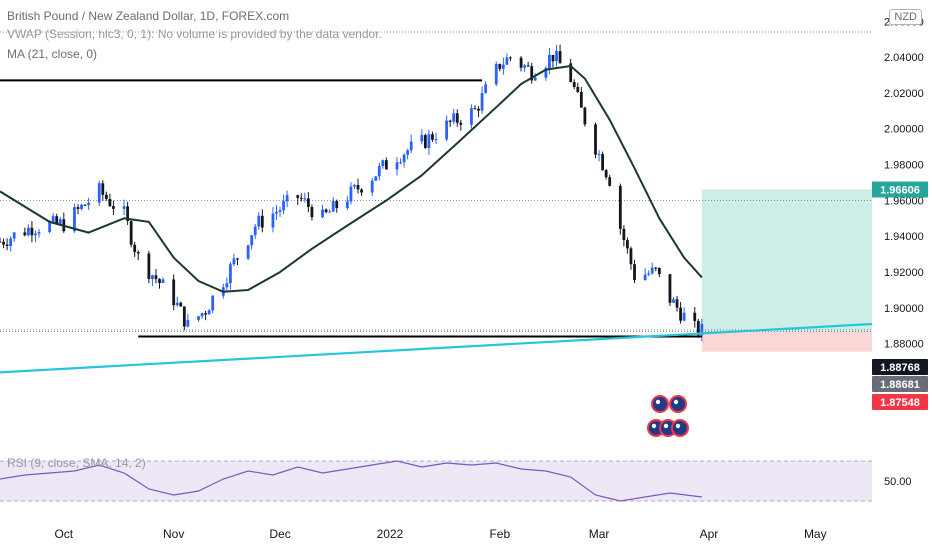 Image resolution: width=932 pixels, height=555 pixels. What do you see at coordinates (436, 348) in the screenshot?
I see `trendline` at bounding box center [436, 348].